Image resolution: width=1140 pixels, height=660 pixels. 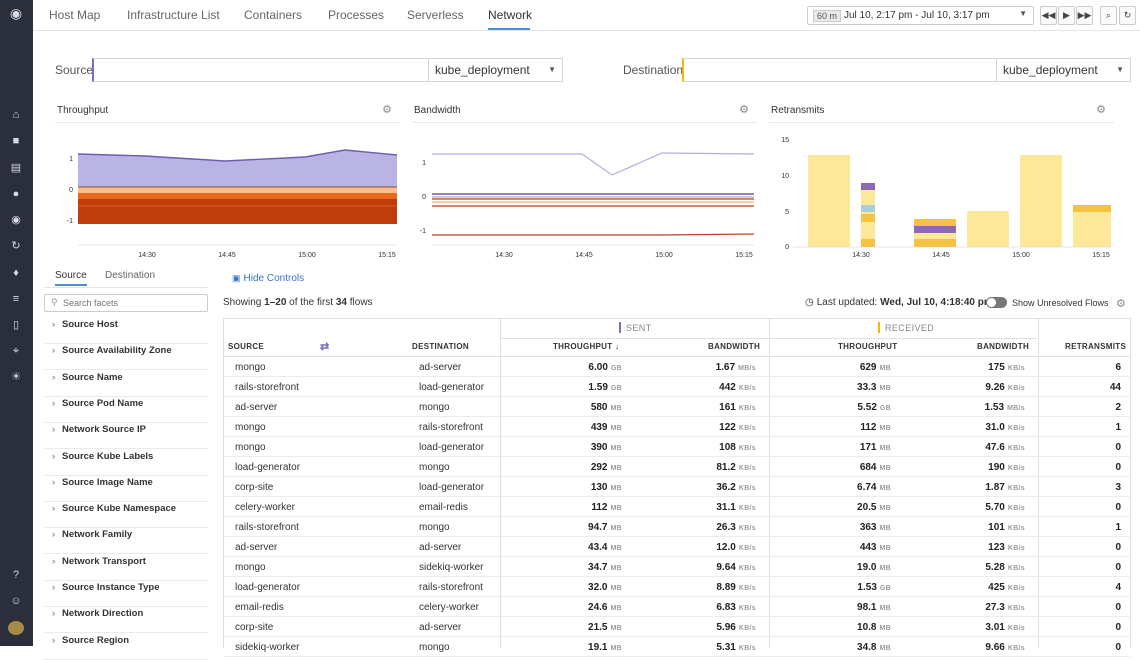 What do you see at coordinates (126, 410) in the screenshot?
I see `facet-source-pod-name: › Source Pod Name` at bounding box center [126, 410].